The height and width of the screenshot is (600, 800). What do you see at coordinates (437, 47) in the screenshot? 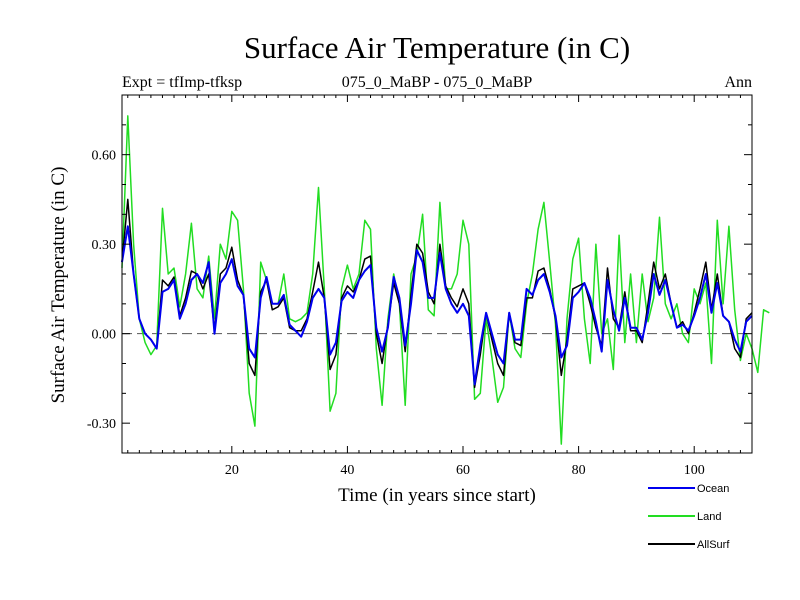
I see `chart-title: Surface Air Temperature (in C)` at bounding box center [437, 47].